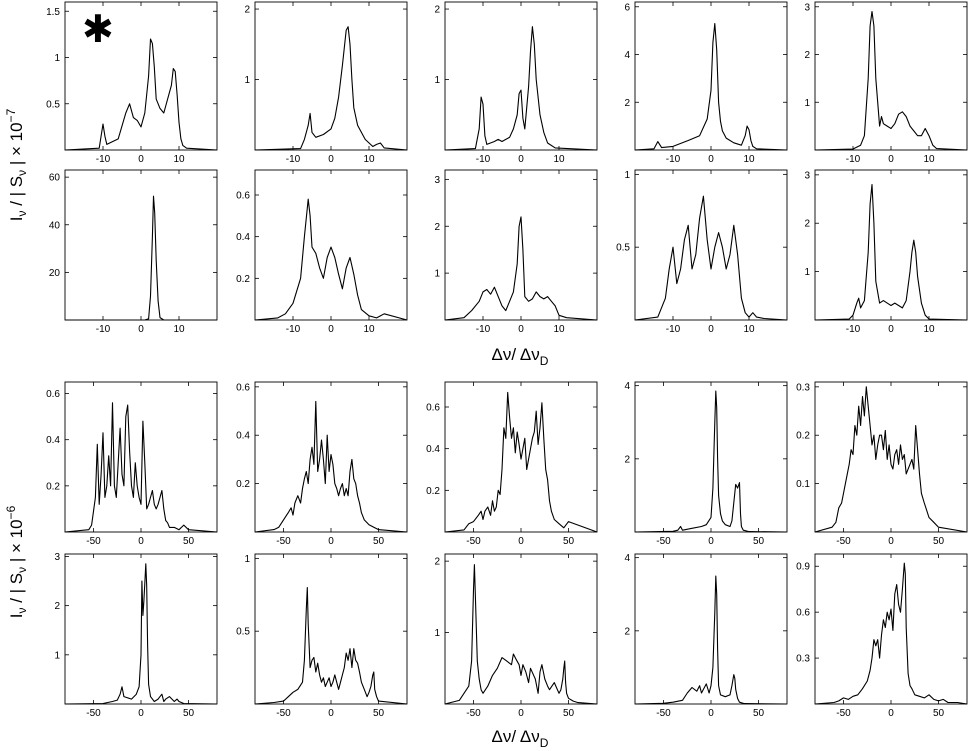 Image resolution: width=969 pixels, height=751 pixels. What do you see at coordinates (16, 561) in the screenshot?
I see `bottom-ylabel: Iν / | Sν | × 10−6` at bounding box center [16, 561].